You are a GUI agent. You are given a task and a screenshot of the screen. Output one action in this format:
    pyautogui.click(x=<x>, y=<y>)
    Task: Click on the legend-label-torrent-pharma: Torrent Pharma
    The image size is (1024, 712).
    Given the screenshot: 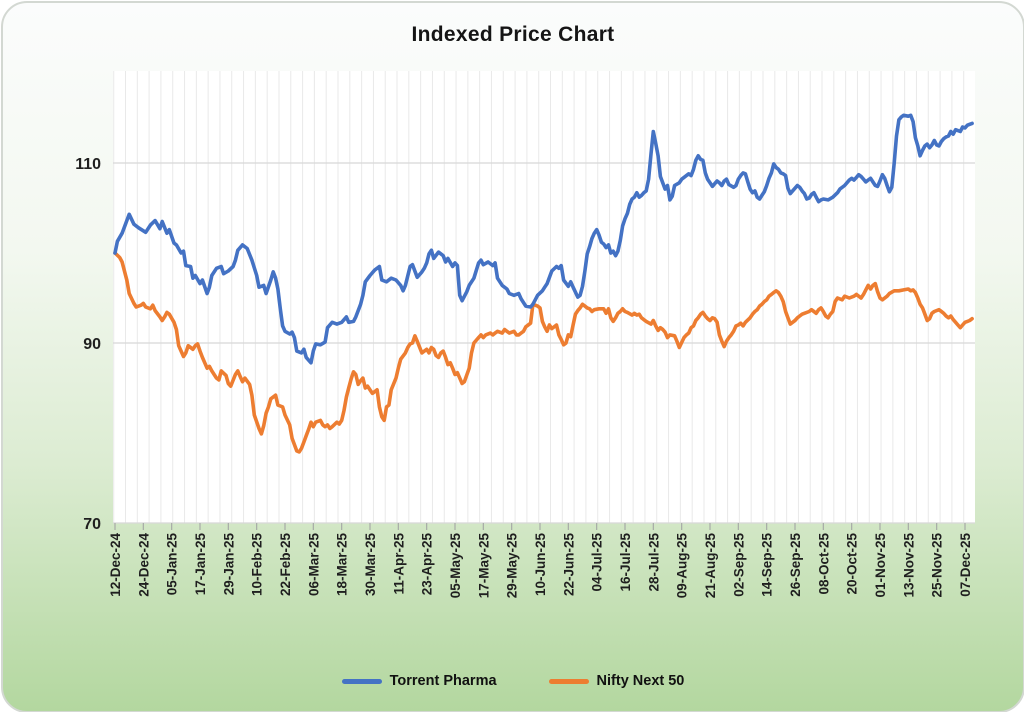 What is the action you would take?
    pyautogui.click(x=443, y=681)
    